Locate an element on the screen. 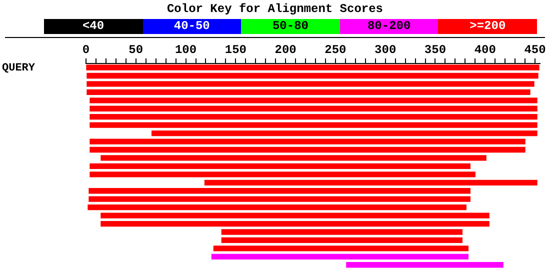 Image resolution: width=550 pixels, height=269 pixels. x-tick-label: 50 is located at coordinates (136, 50).